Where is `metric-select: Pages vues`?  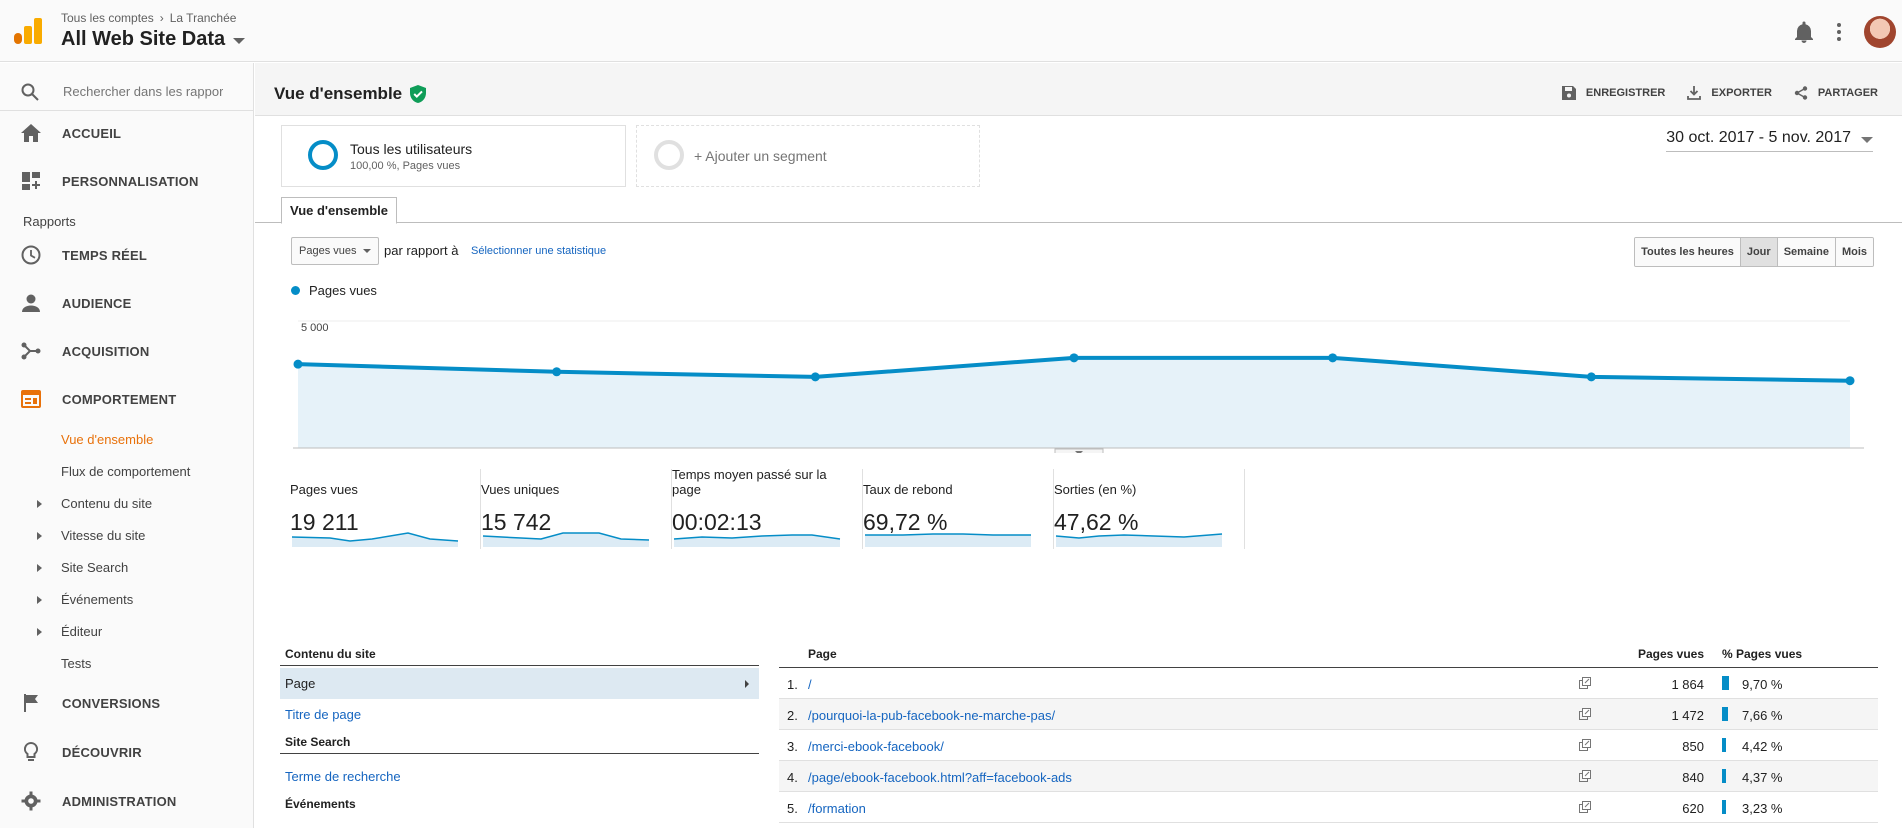
metric-select: Pages vues is located at coordinates (335, 251).